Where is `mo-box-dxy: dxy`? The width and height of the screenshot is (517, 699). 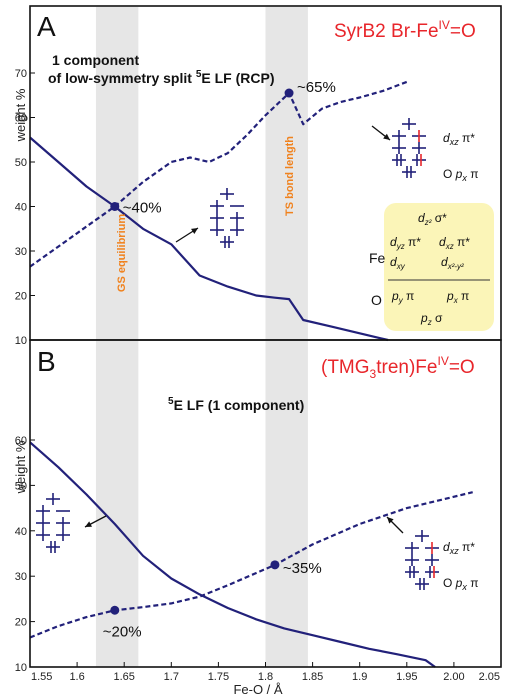 mo-box-dxy: dxy is located at coordinates (398, 263).